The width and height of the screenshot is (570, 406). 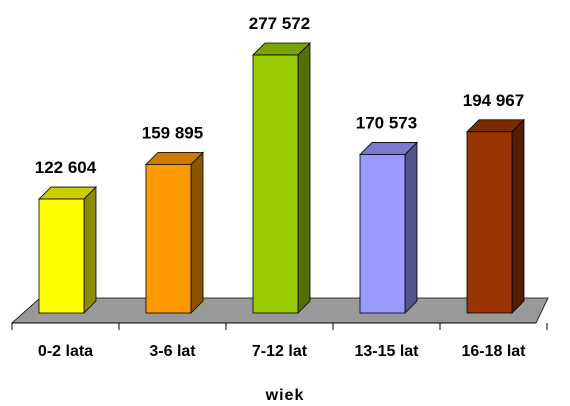 What do you see at coordinates (65, 351) in the screenshot?
I see `category-label: 0-2 lata` at bounding box center [65, 351].